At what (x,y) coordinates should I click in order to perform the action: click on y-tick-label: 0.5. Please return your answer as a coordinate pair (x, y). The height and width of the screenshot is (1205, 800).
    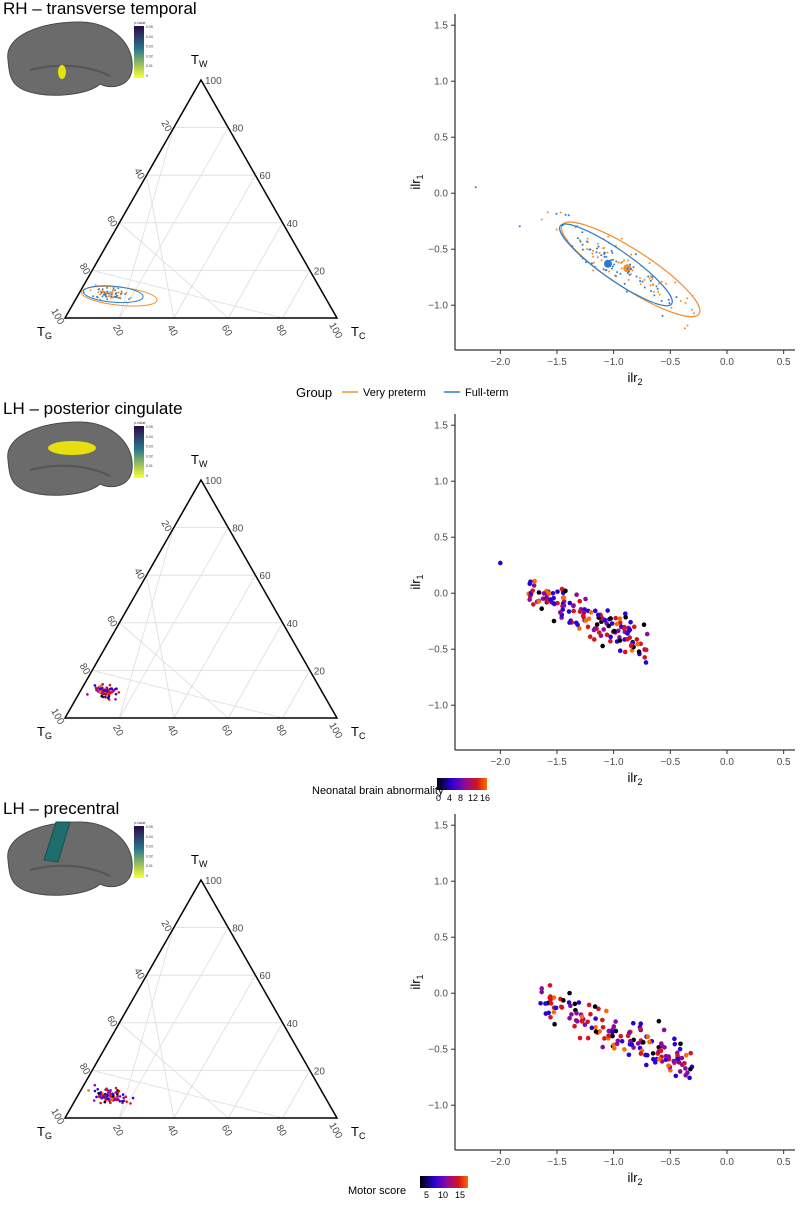
    Looking at the image, I should click on (441, 138).